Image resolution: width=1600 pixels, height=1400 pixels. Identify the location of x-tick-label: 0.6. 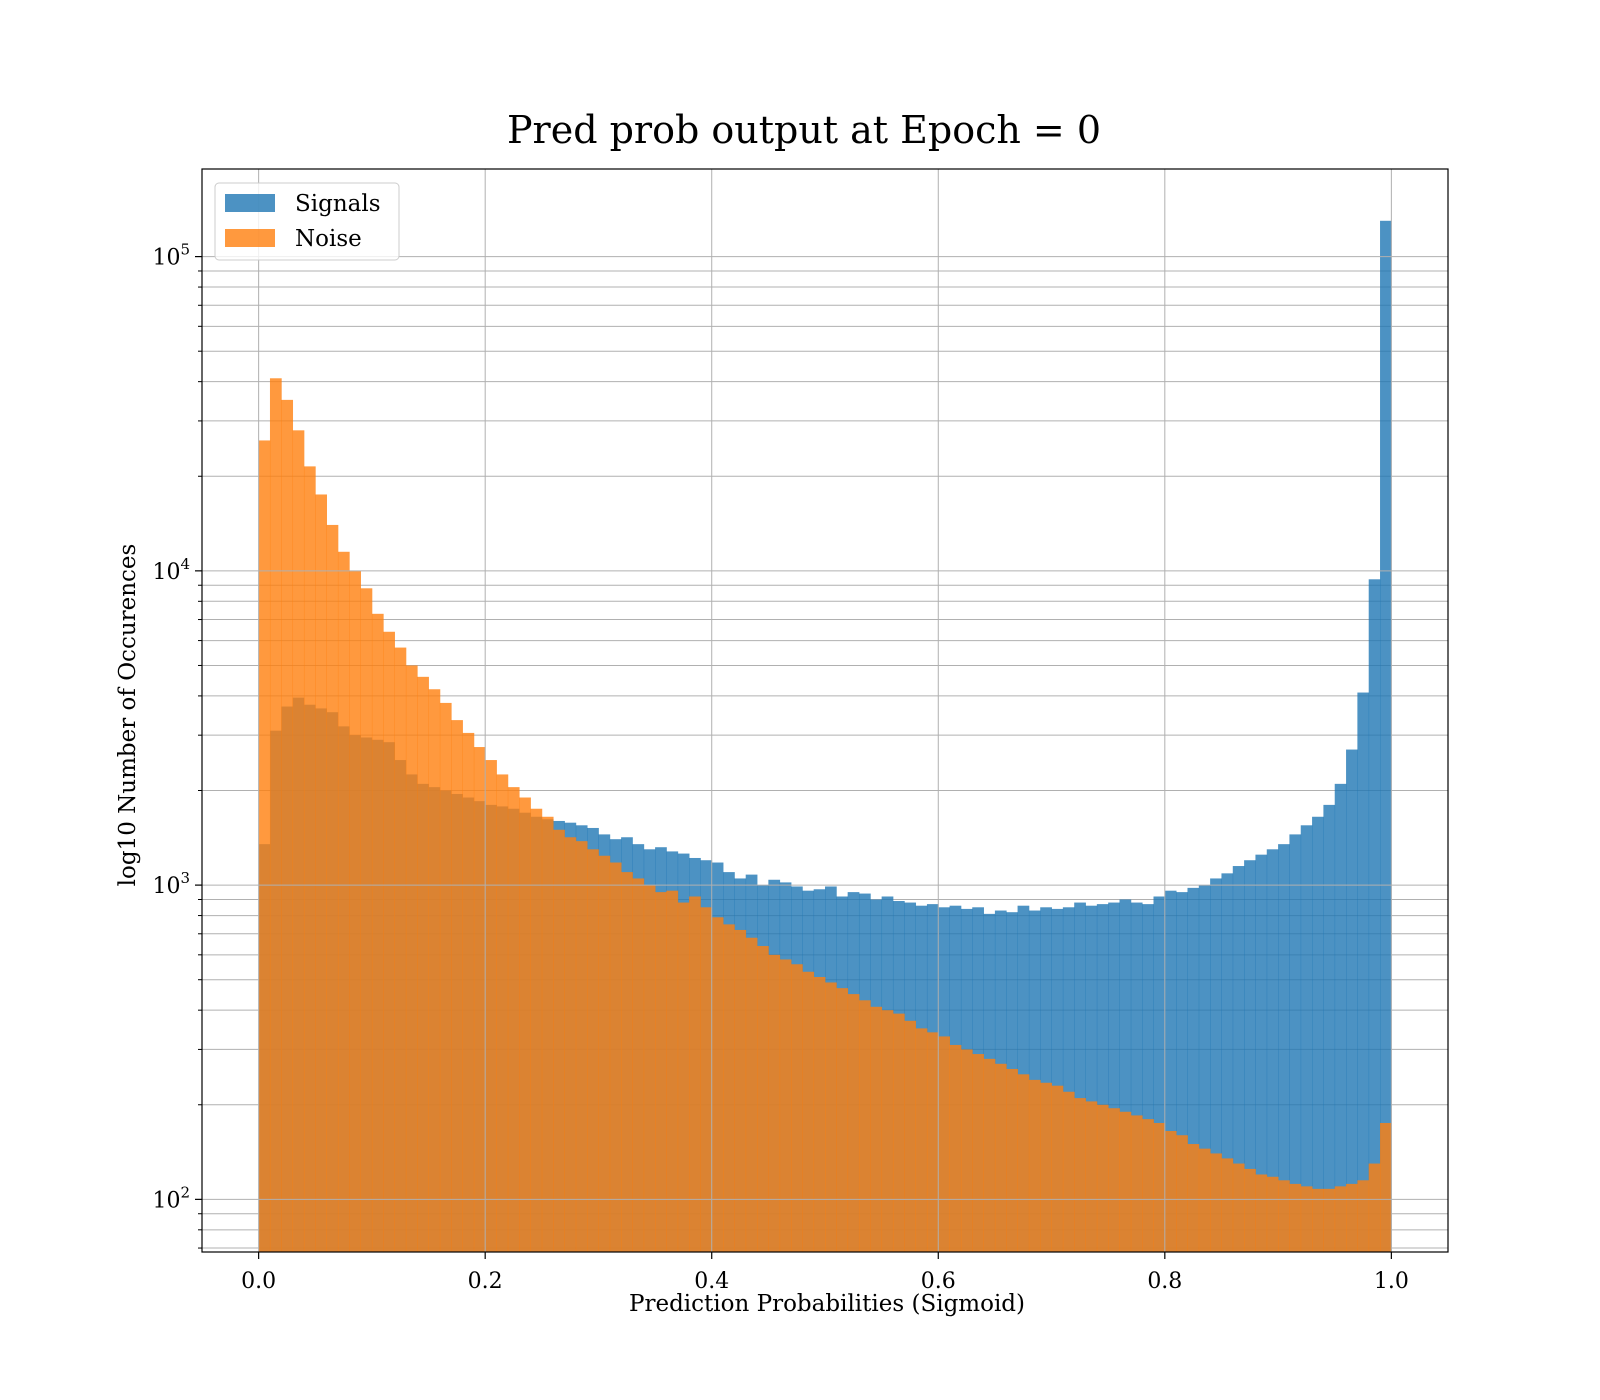
(938, 1281).